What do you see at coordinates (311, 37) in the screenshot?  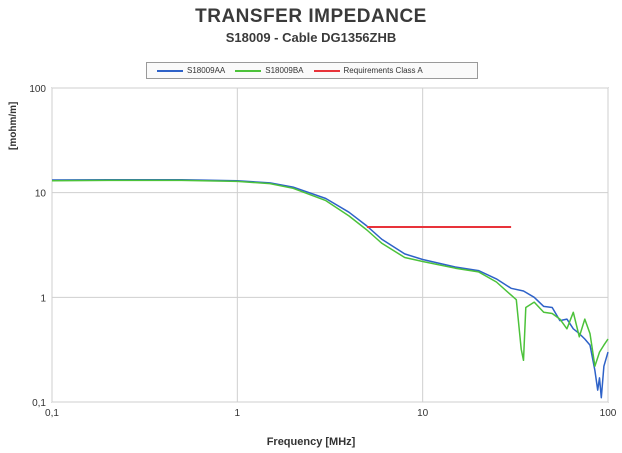 I see `chart-subtitle: S18009 - Cable DG1356ZHB` at bounding box center [311, 37].